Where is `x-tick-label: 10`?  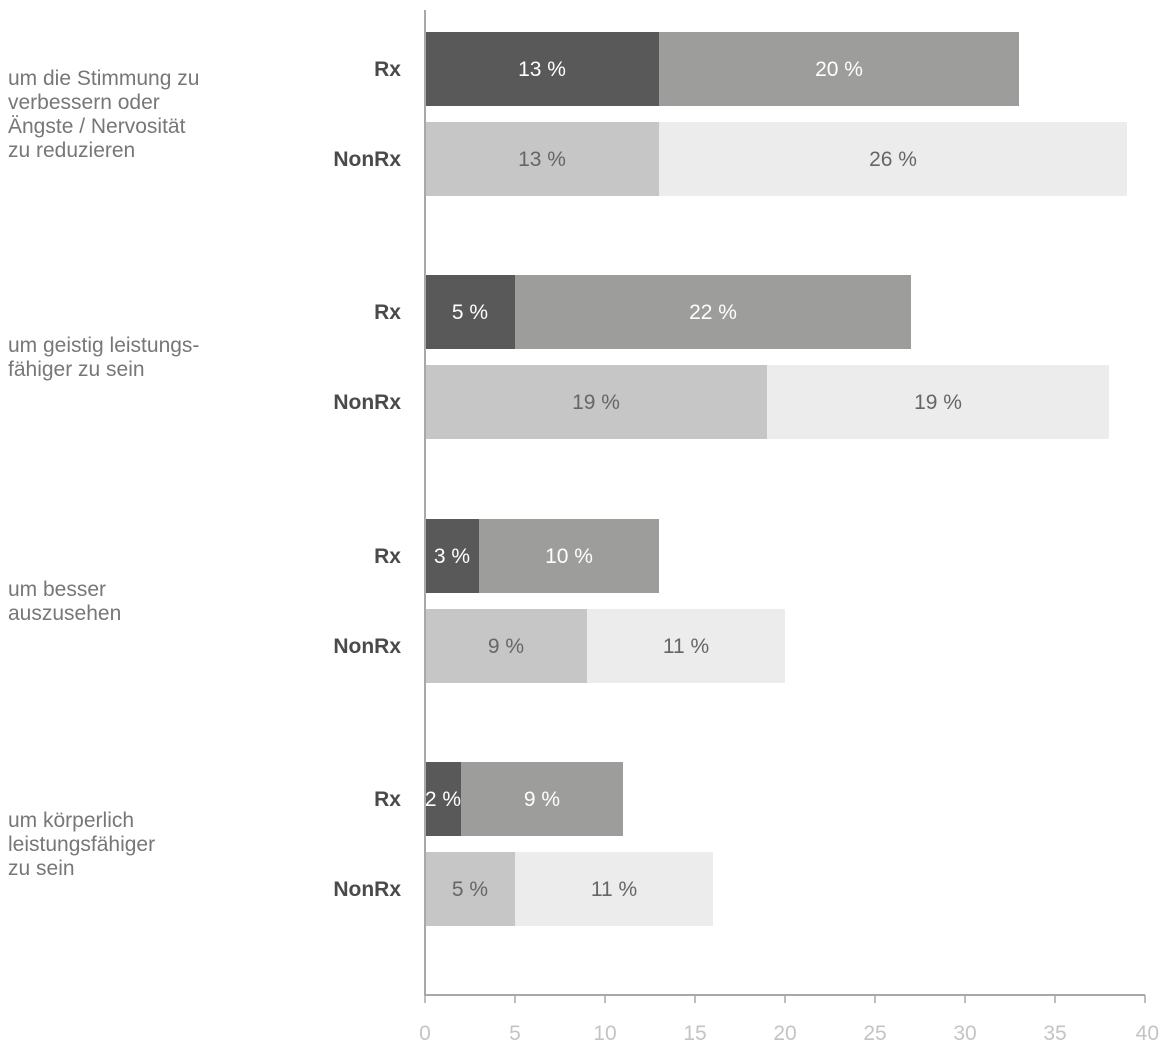 x-tick-label: 10 is located at coordinates (604, 1033).